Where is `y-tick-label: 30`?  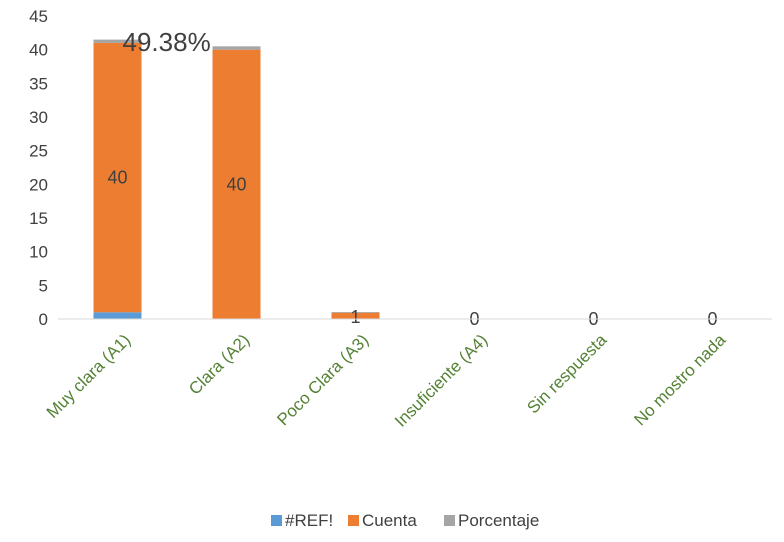 y-tick-label: 30 is located at coordinates (38, 117).